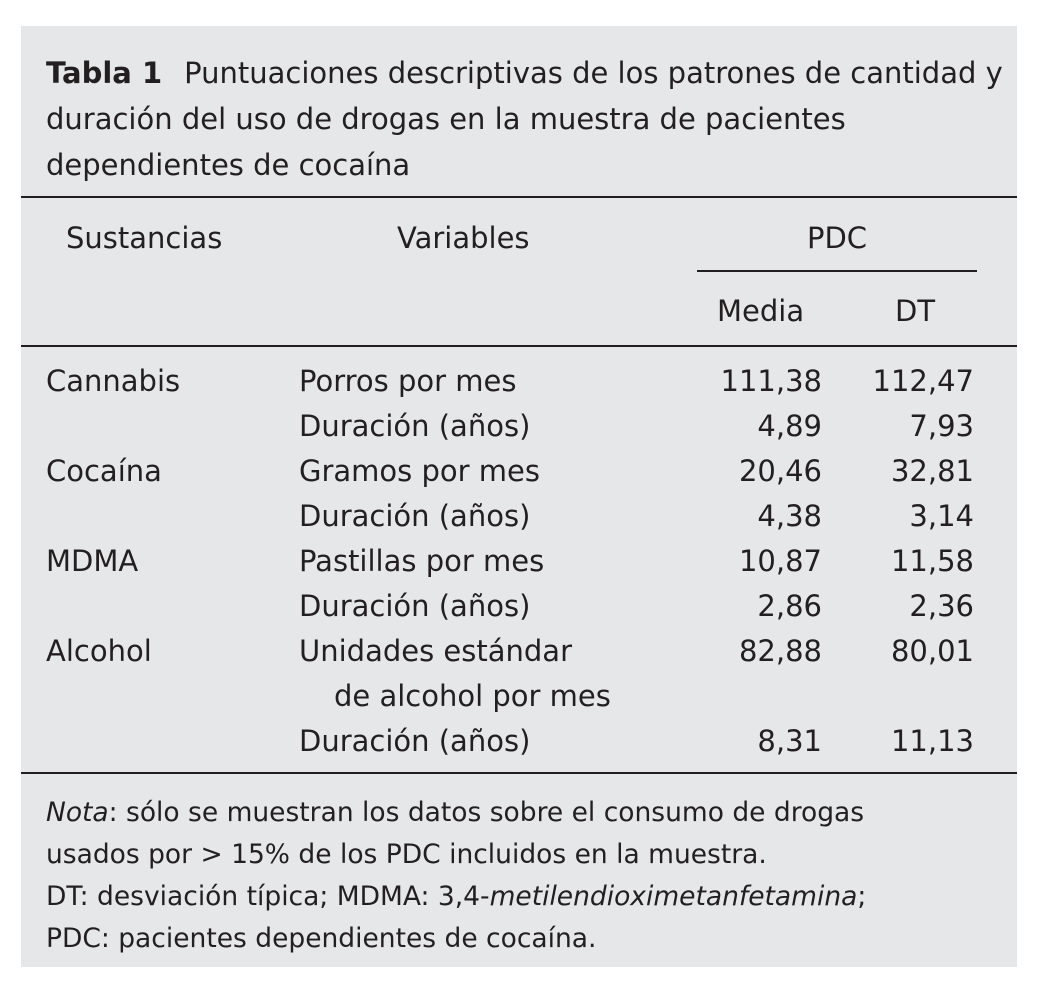 The image size is (1041, 987). I want to click on table-label: Tabla 1, so click(104, 73).